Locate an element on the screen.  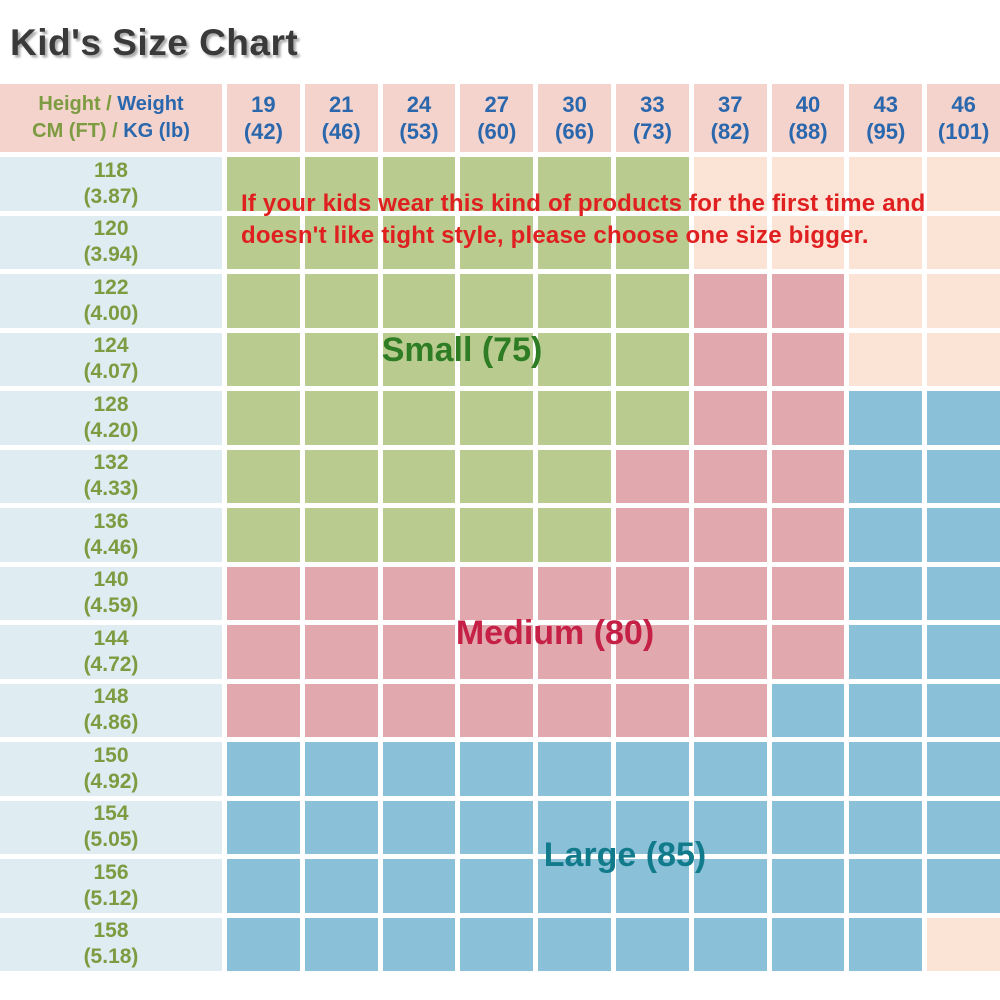
corner-header-cell: Height / Weight CM (FT) / KG (lb) is located at coordinates (111, 118).